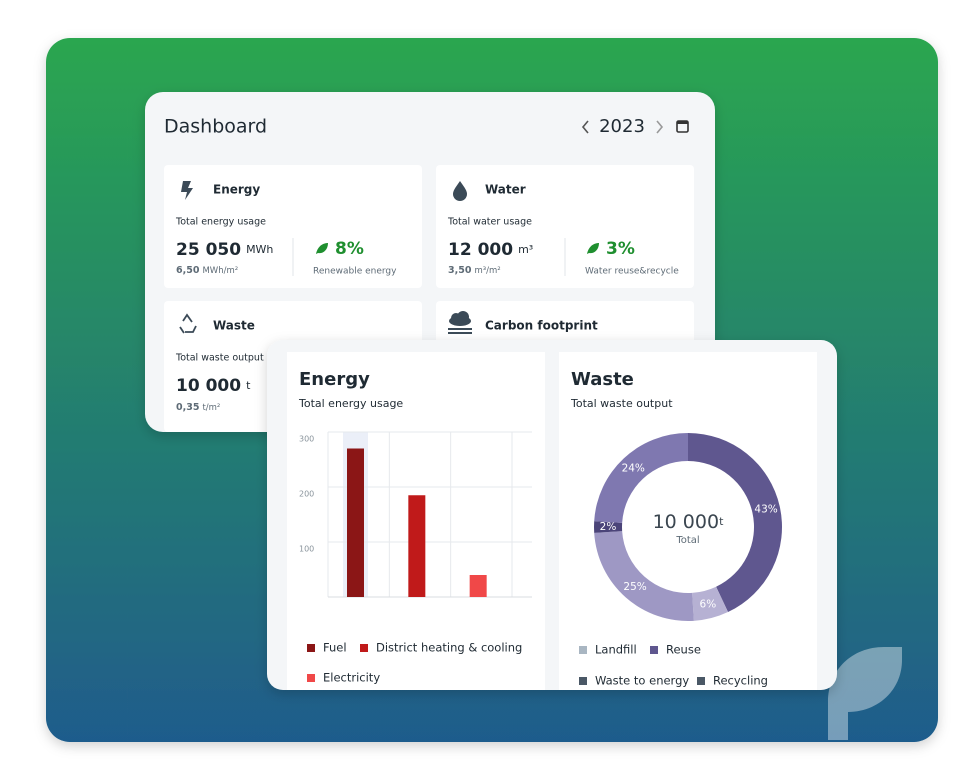  What do you see at coordinates (634, 587) in the screenshot?
I see `data-label: 25%` at bounding box center [634, 587].